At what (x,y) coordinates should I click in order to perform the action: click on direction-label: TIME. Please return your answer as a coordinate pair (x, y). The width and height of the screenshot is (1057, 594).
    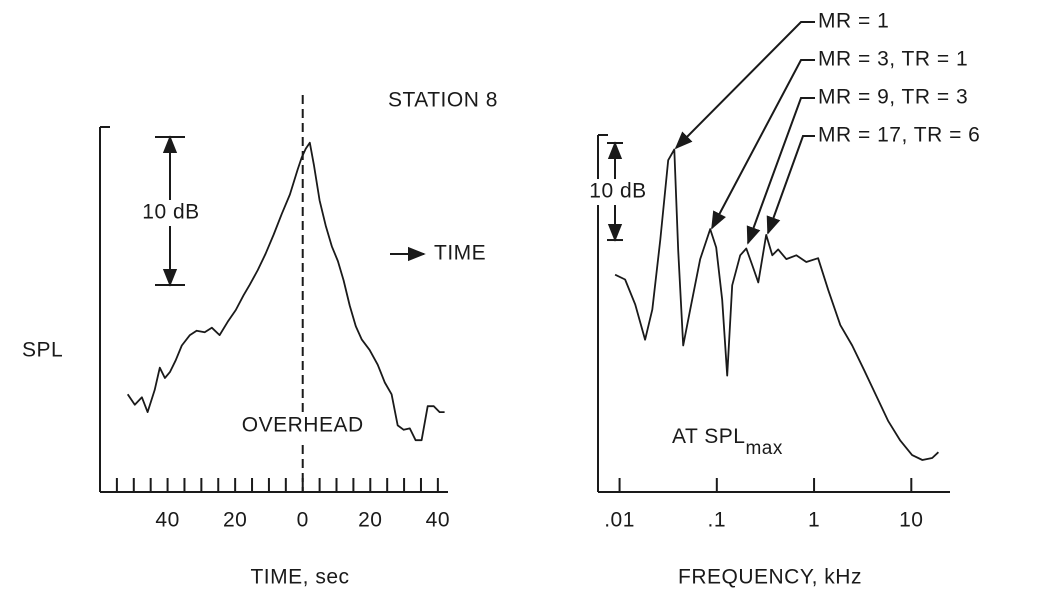
    Looking at the image, I should click on (460, 253).